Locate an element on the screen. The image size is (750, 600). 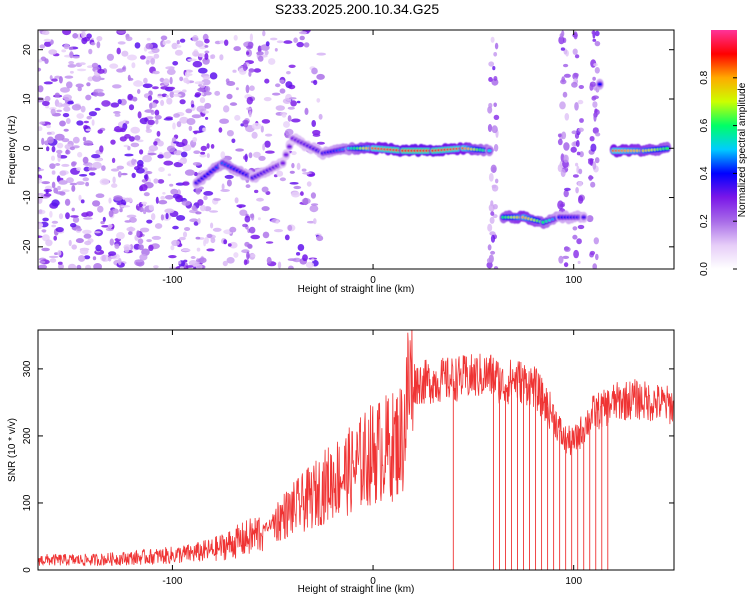
ridge-core is located at coordinates (489, 151).